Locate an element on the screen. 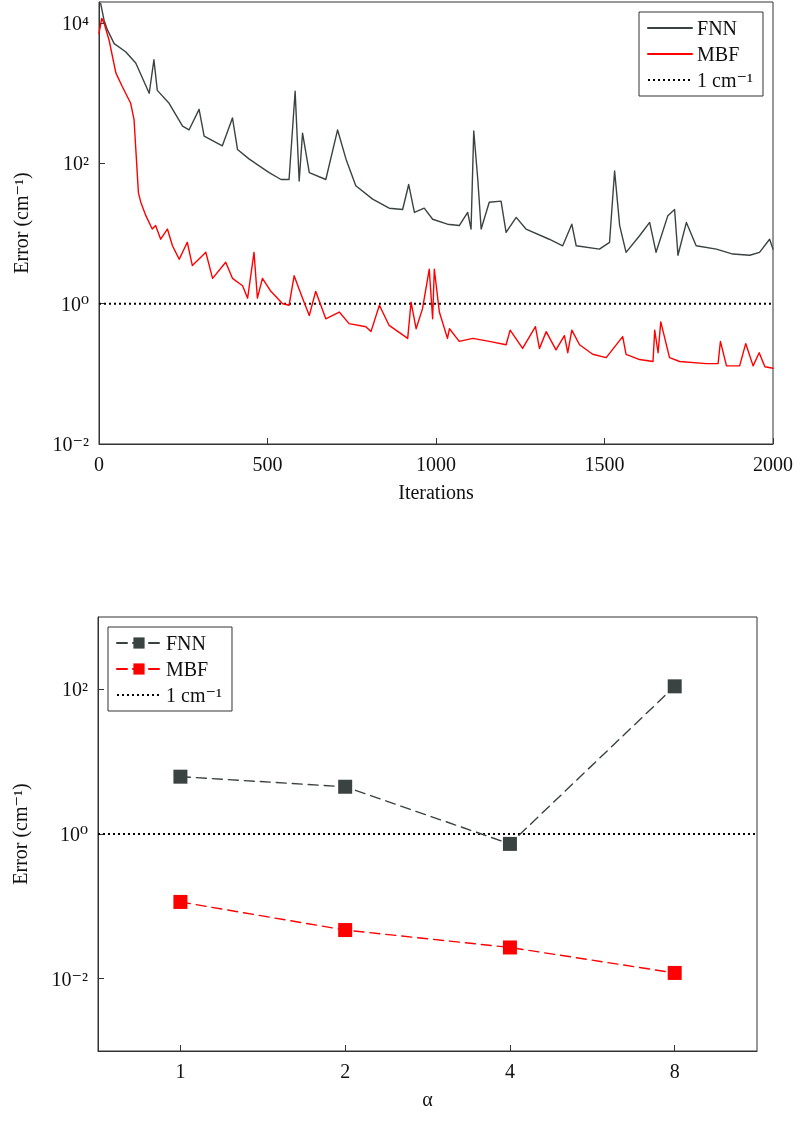 The width and height of the screenshot is (800, 1129). x-tick-label: 8 is located at coordinates (674, 1071).